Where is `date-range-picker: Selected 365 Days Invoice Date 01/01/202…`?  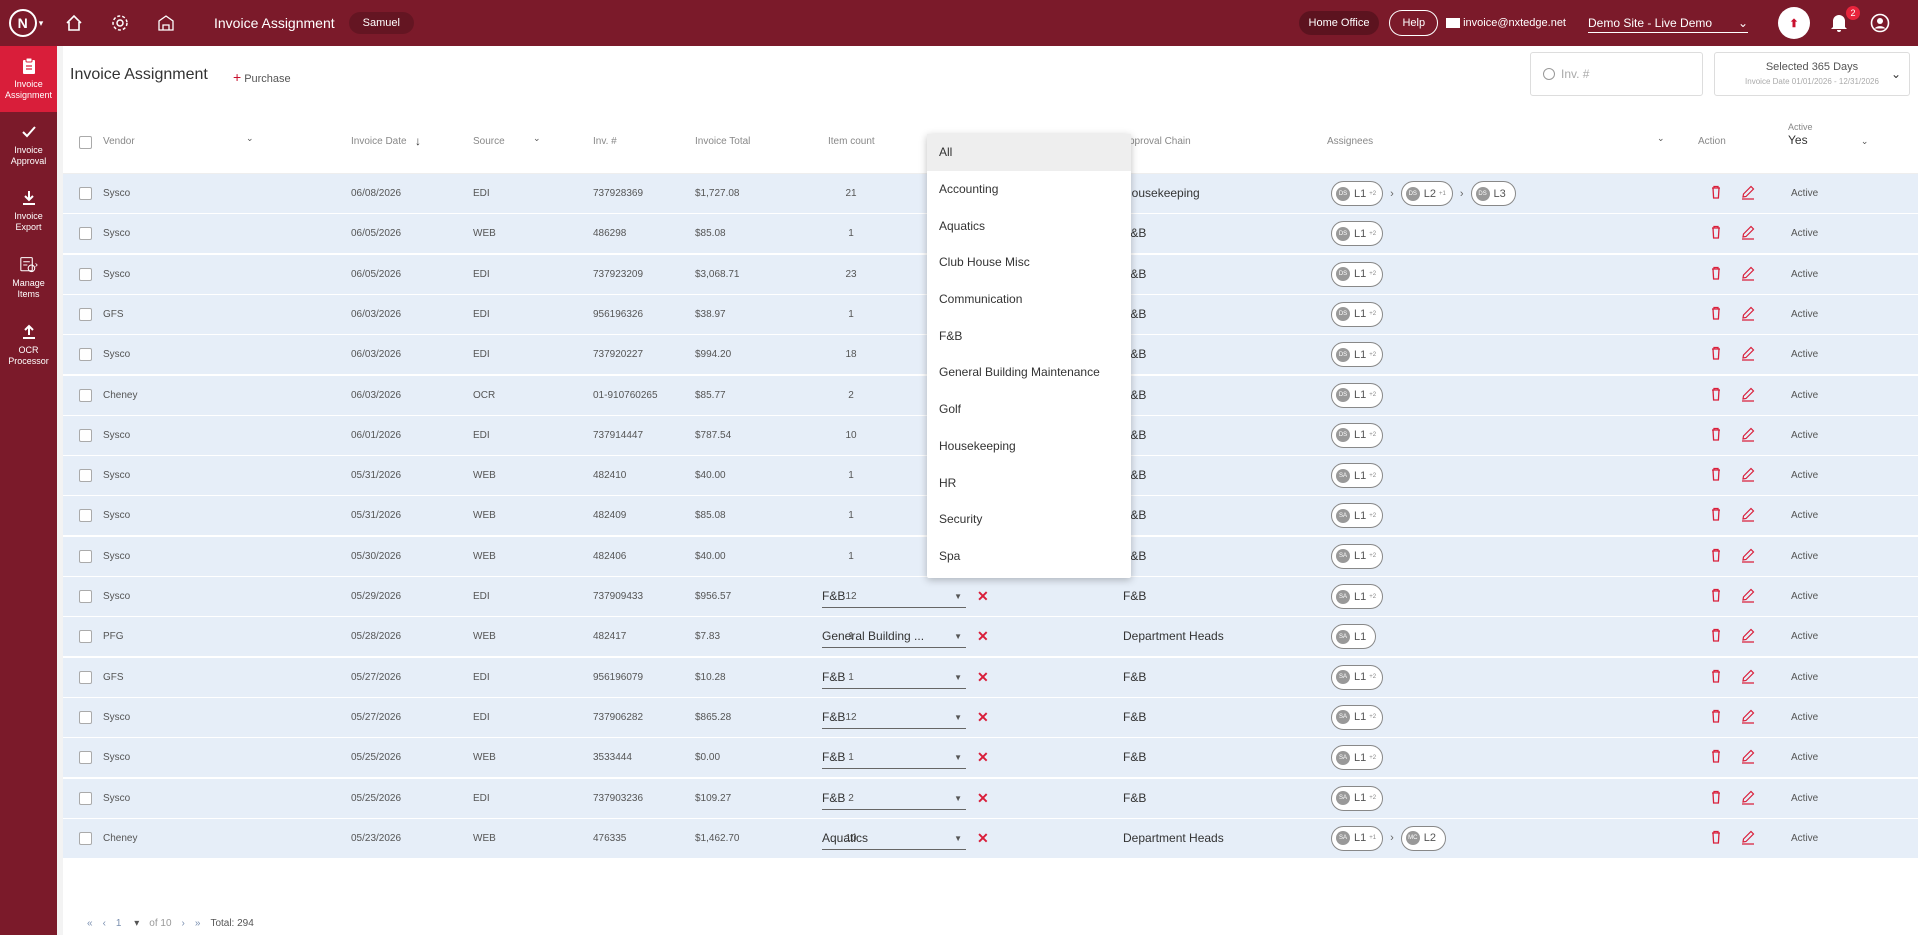
date-range-picker: Selected 365 Days Invoice Date 01/01/202… is located at coordinates (1812, 74).